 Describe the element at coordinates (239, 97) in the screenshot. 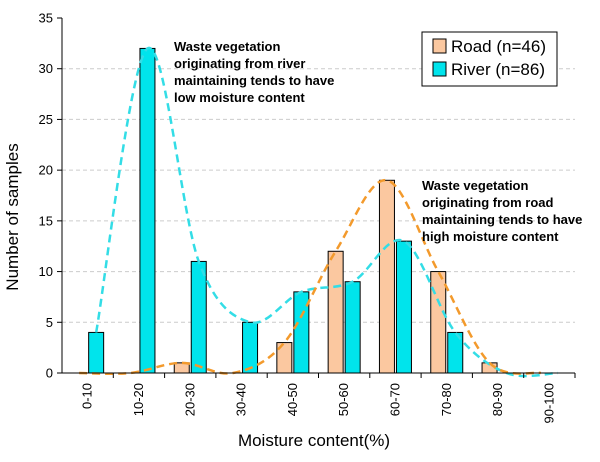

I see `annotation-line: low moisture content` at that location.